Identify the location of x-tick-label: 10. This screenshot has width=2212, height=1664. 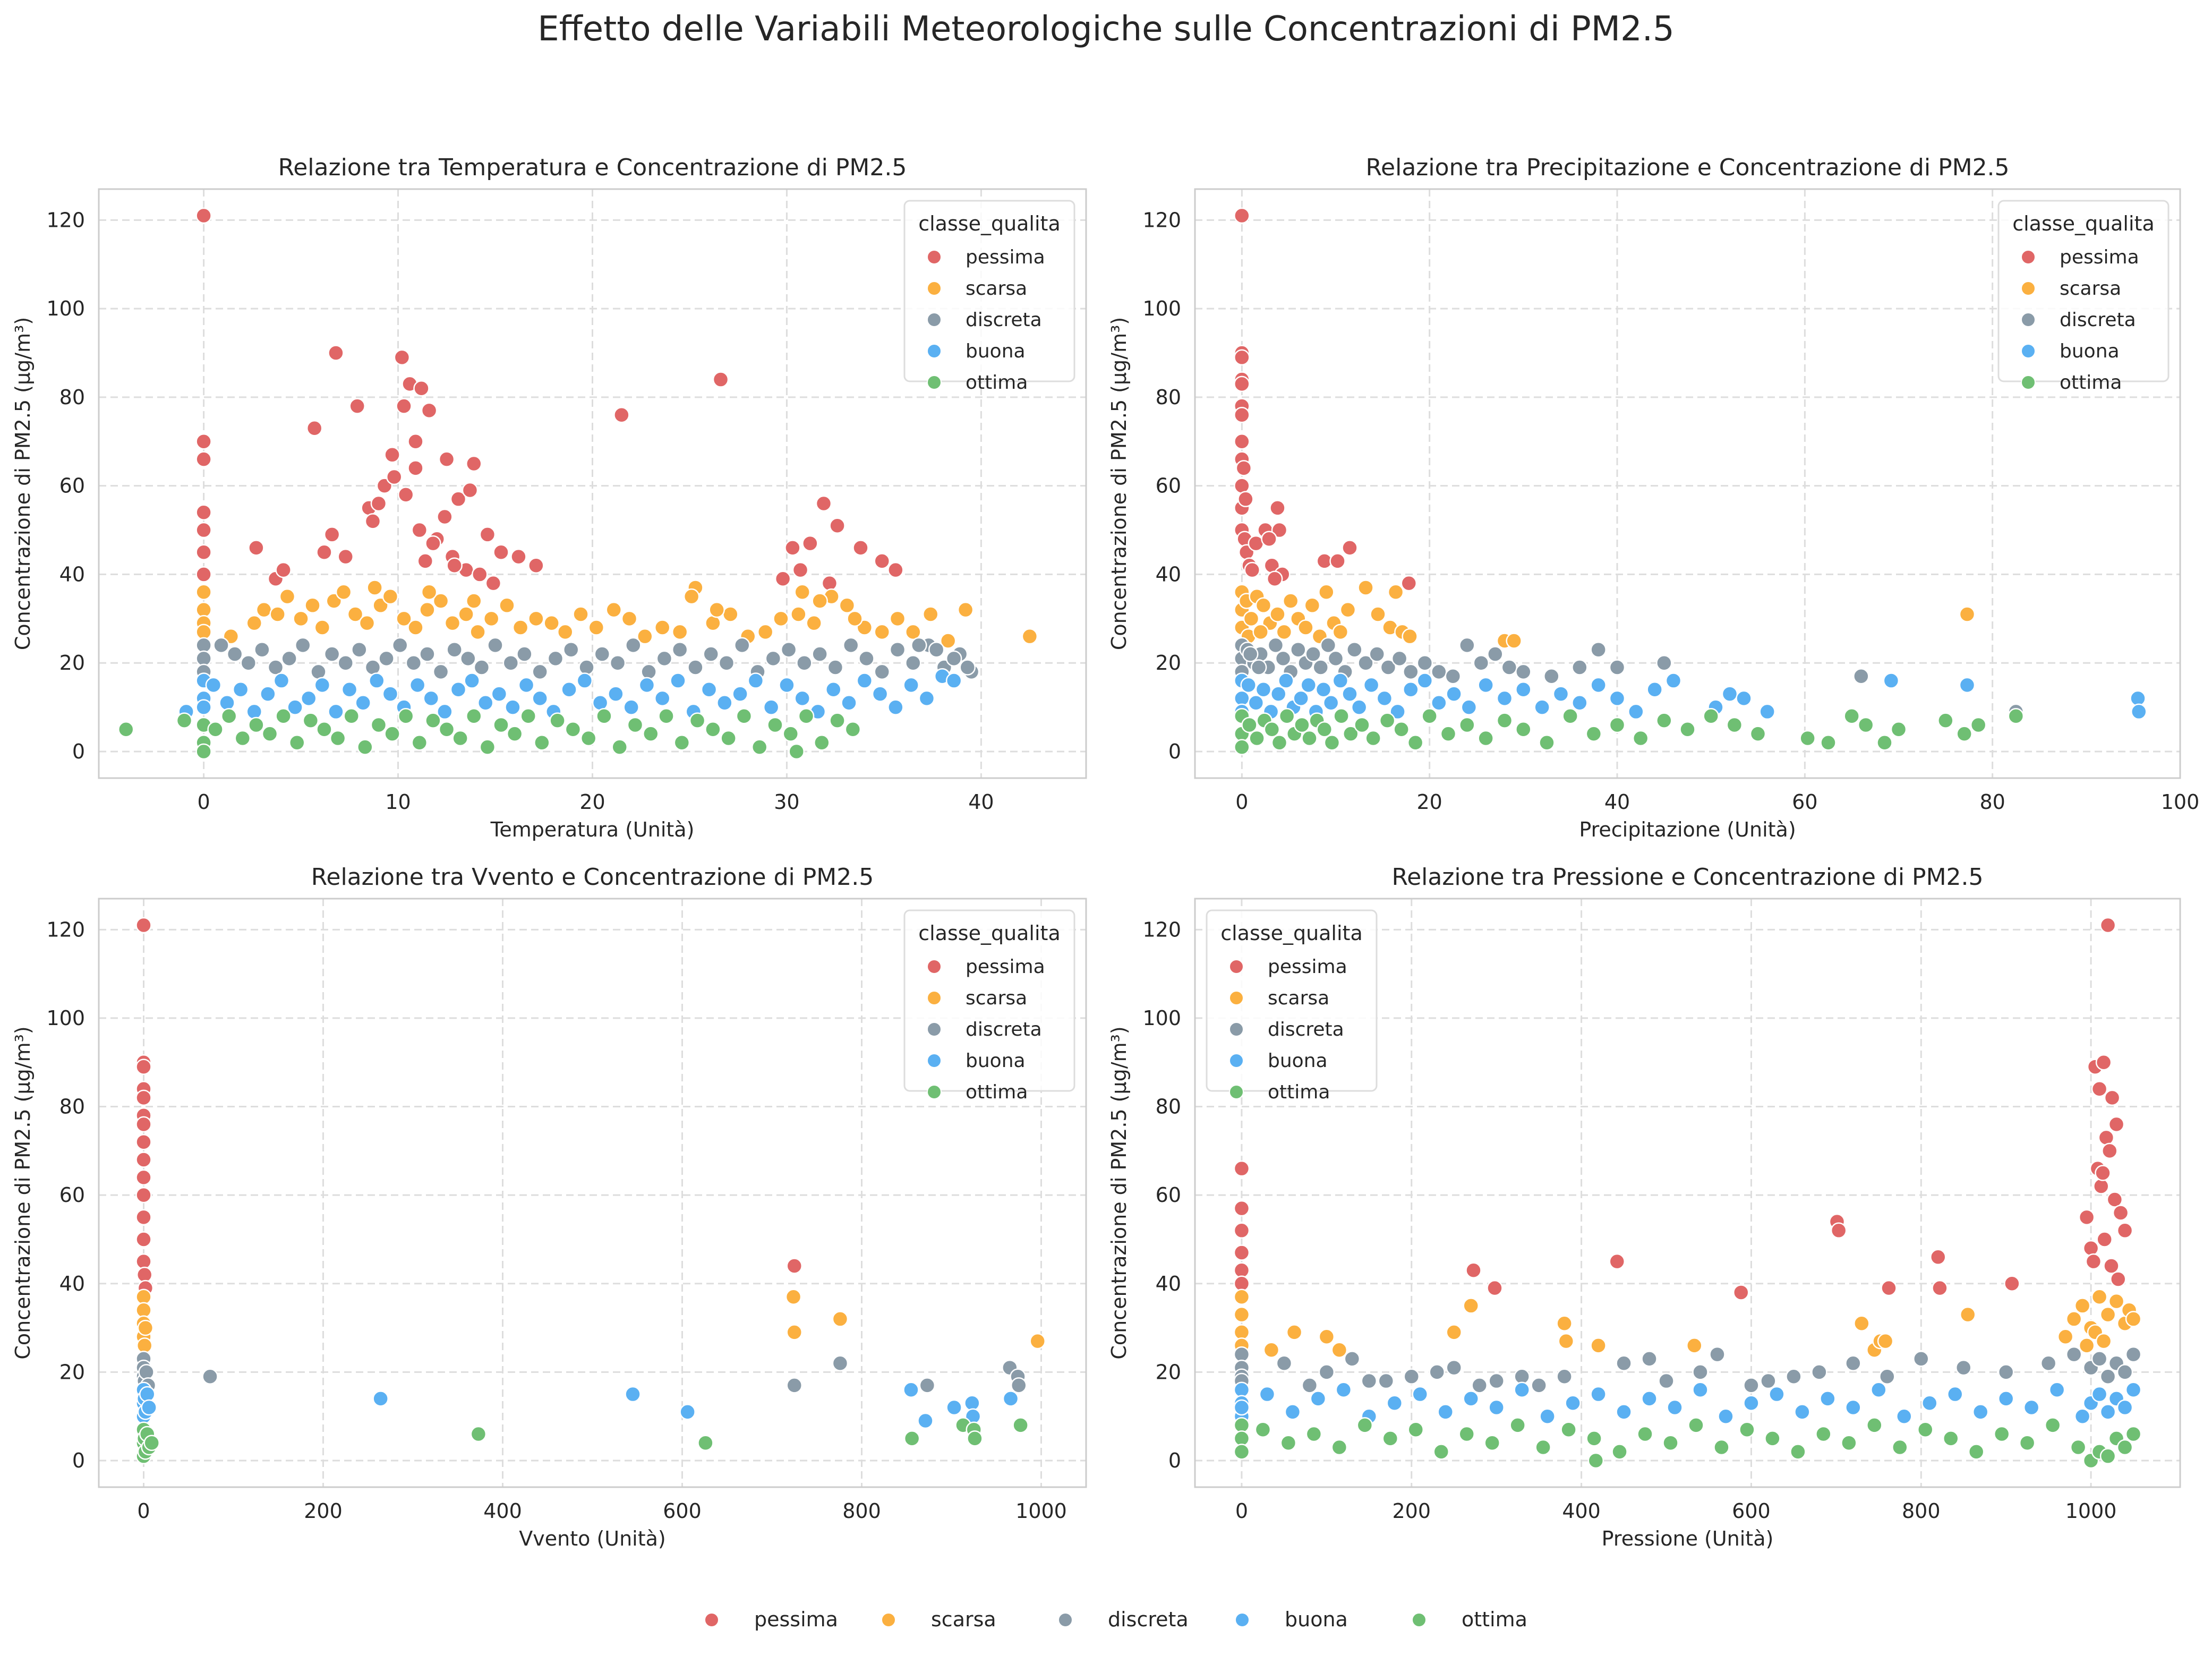
(398, 802).